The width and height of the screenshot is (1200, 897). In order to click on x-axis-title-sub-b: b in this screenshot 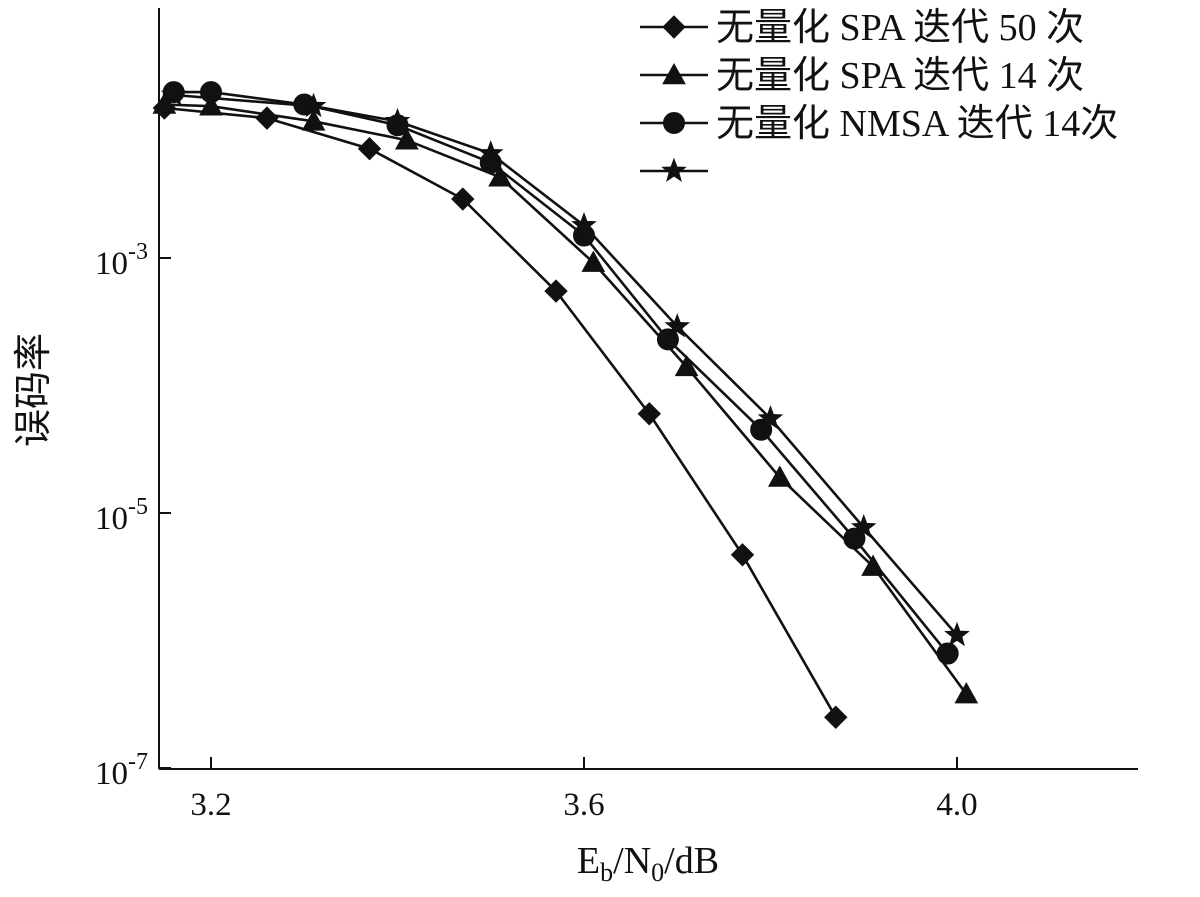, I will do `click(606, 872)`.